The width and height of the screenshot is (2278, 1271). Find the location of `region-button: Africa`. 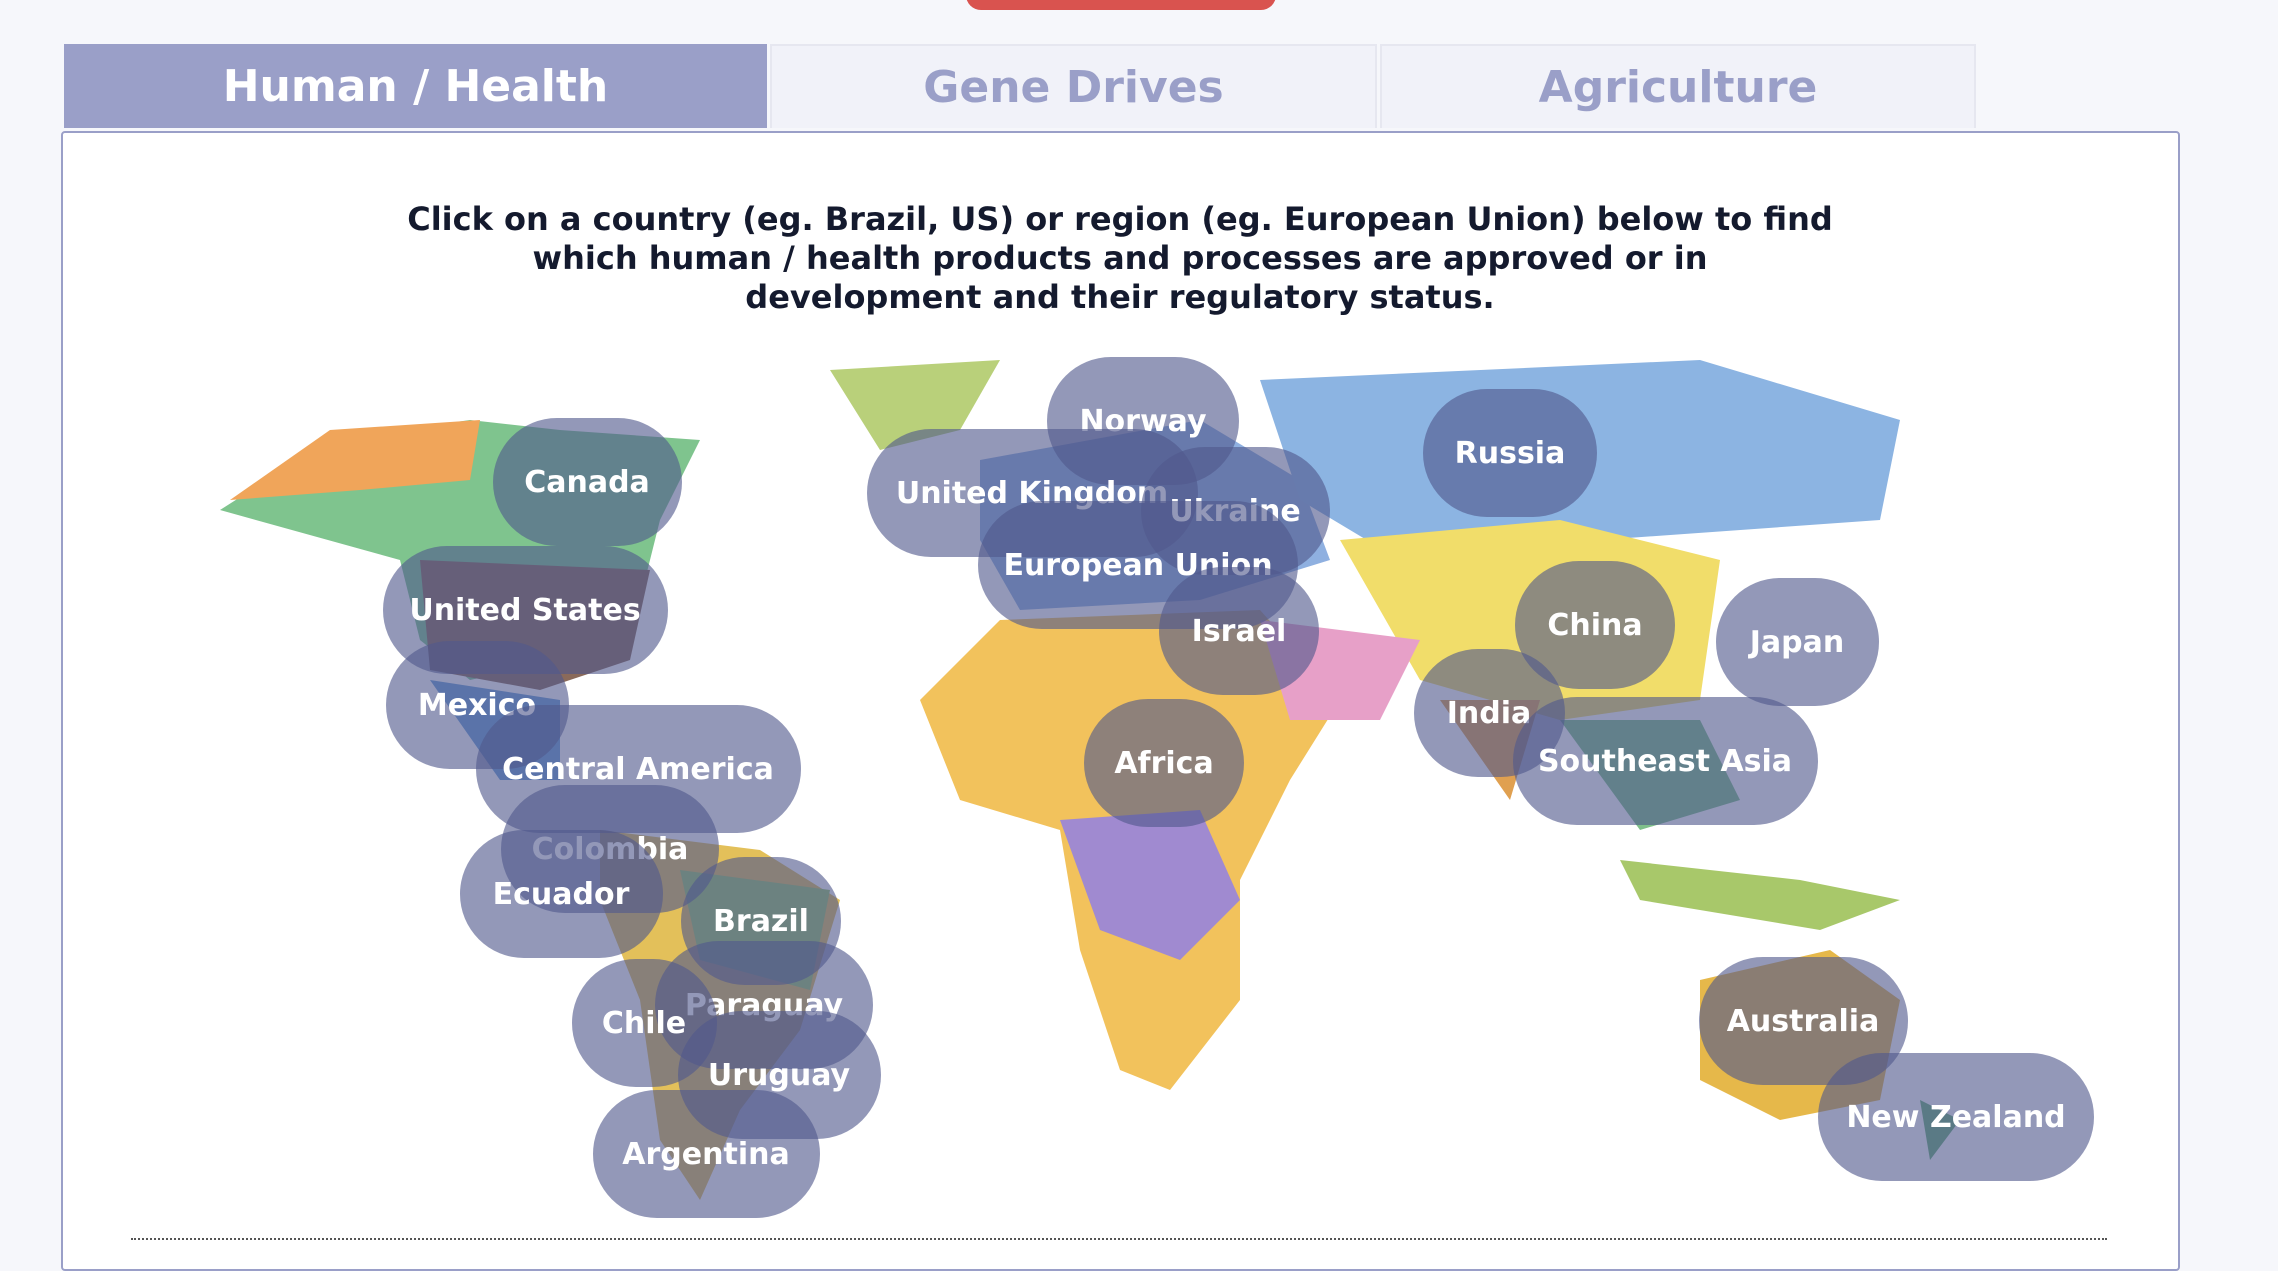

region-button: Africa is located at coordinates (1164, 763).